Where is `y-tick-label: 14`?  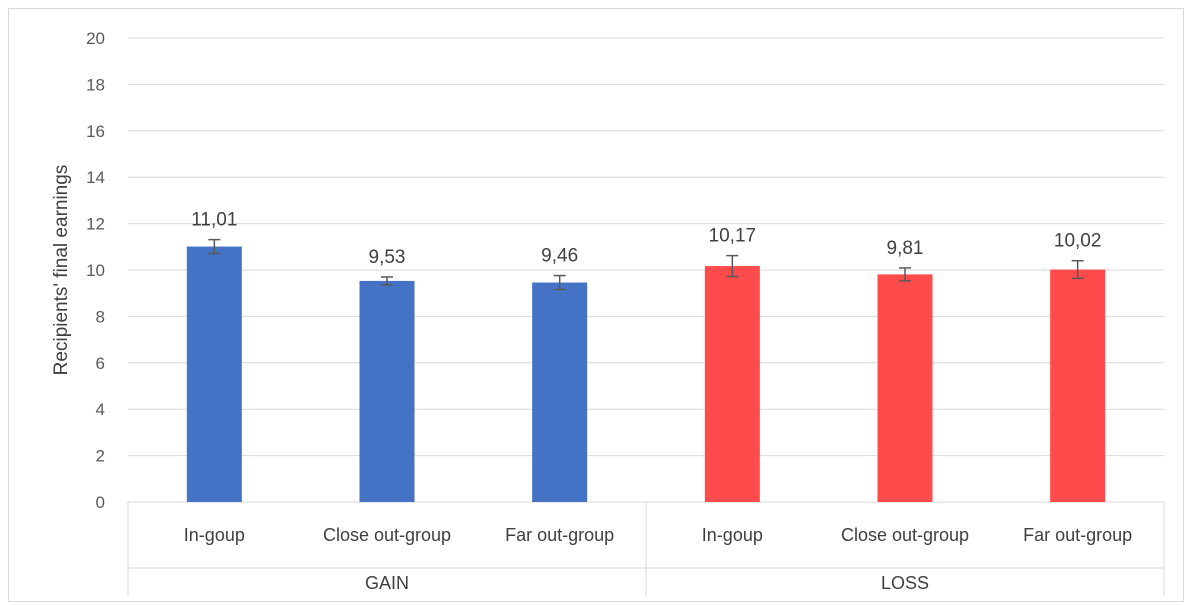 y-tick-label: 14 is located at coordinates (95, 177).